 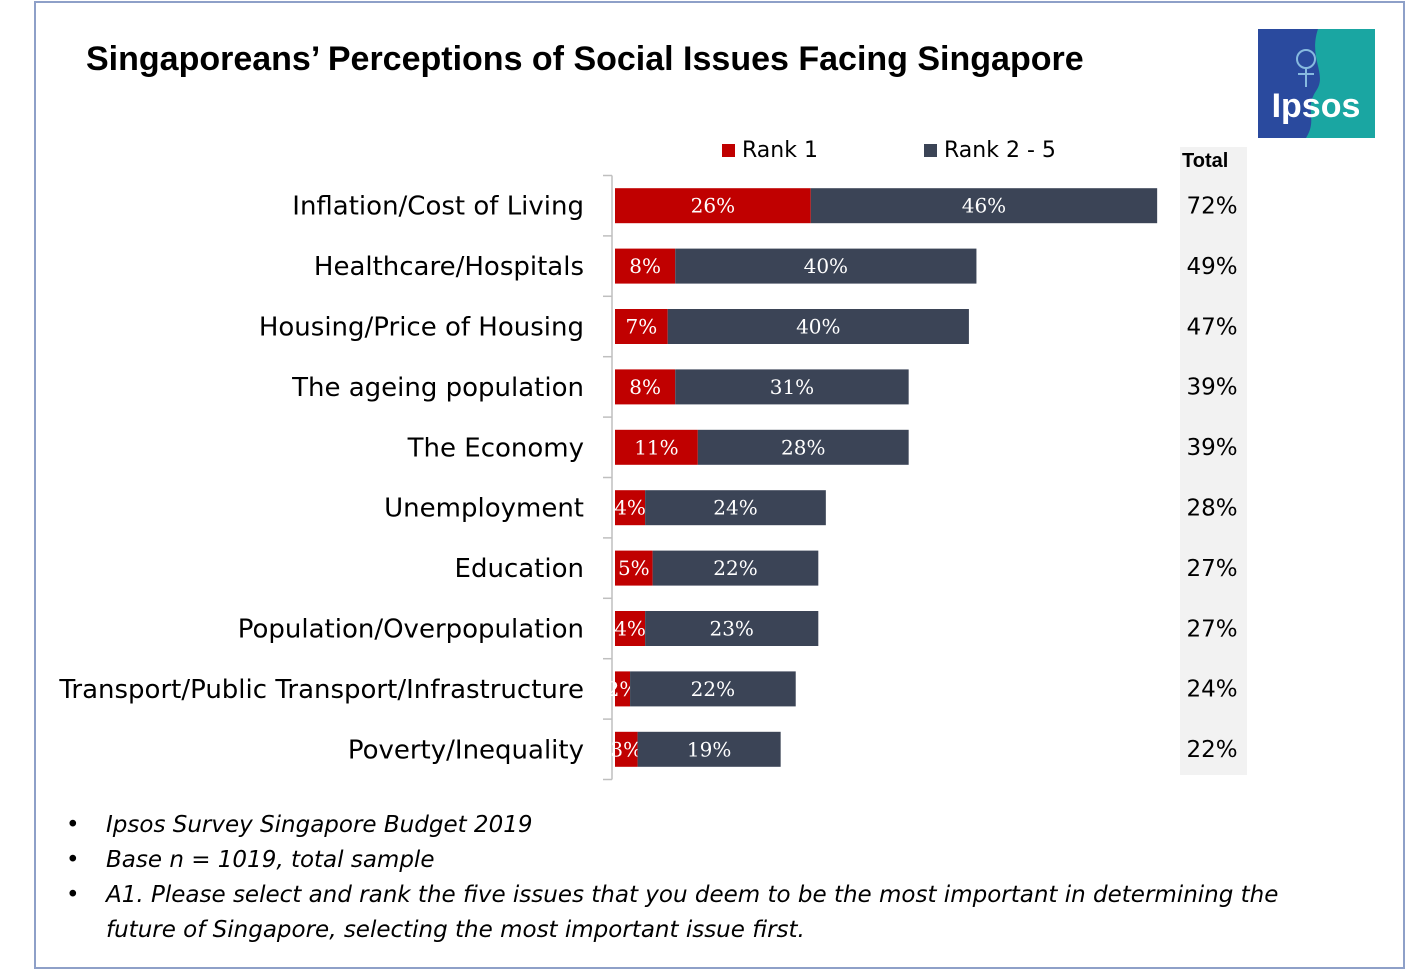 What do you see at coordinates (1211, 509) in the screenshot?
I see `total-value: 28%` at bounding box center [1211, 509].